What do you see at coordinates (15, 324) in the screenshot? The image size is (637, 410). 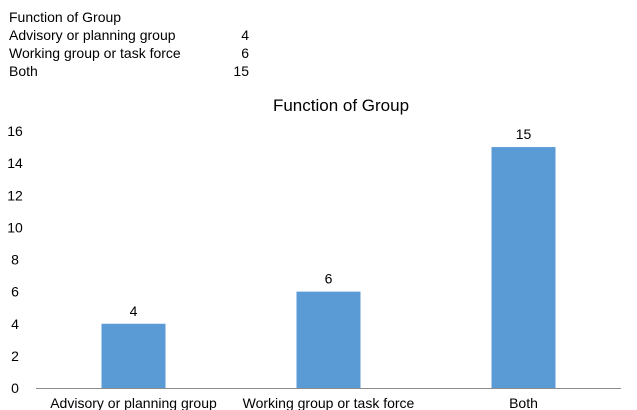 I see `y-tick-label: 4` at bounding box center [15, 324].